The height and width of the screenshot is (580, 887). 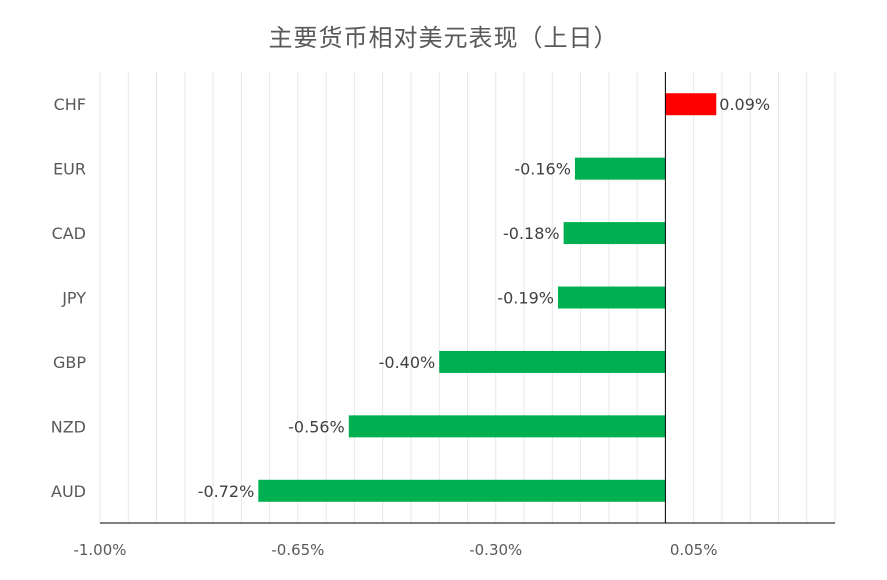 What do you see at coordinates (552, 361) in the screenshot?
I see `bar-gbp` at bounding box center [552, 361].